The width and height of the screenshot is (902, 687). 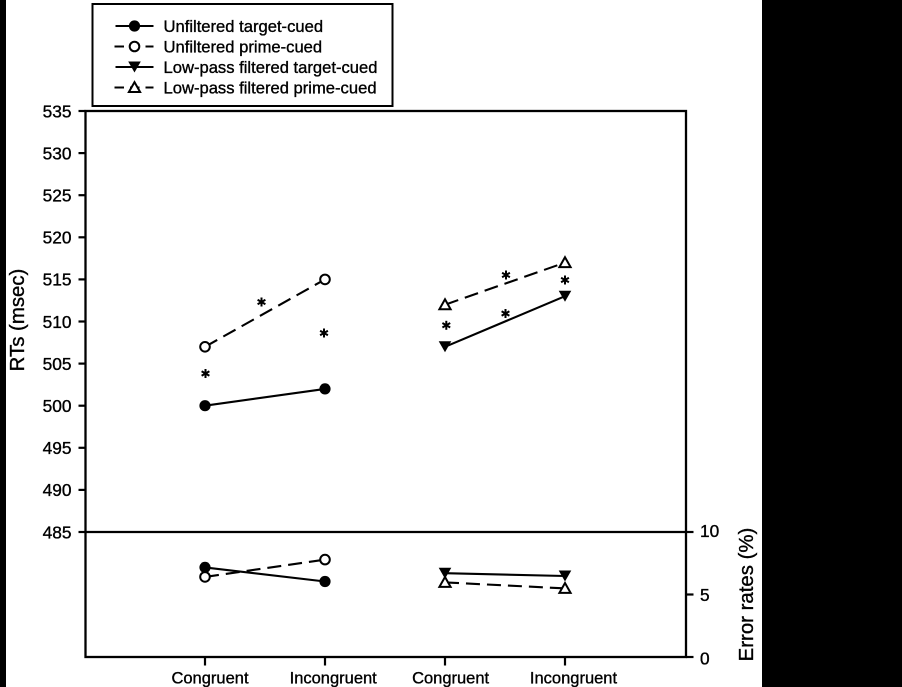 What do you see at coordinates (709, 531) in the screenshot?
I see `svg-text: 10` at bounding box center [709, 531].